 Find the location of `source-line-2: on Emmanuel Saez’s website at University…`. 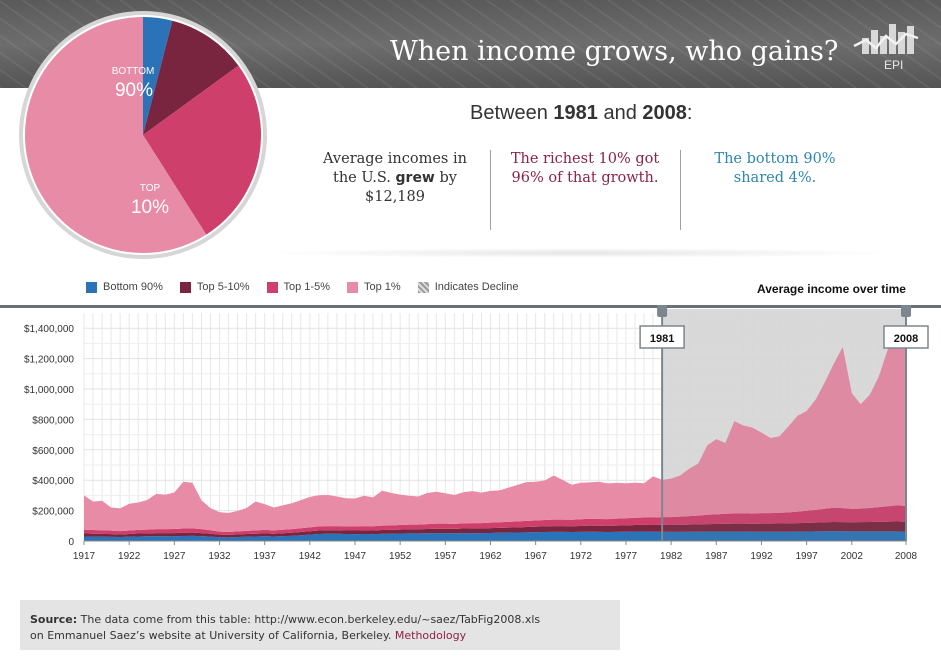

source-line-2: on Emmanuel Saez’s website at University… is located at coordinates (212, 635).